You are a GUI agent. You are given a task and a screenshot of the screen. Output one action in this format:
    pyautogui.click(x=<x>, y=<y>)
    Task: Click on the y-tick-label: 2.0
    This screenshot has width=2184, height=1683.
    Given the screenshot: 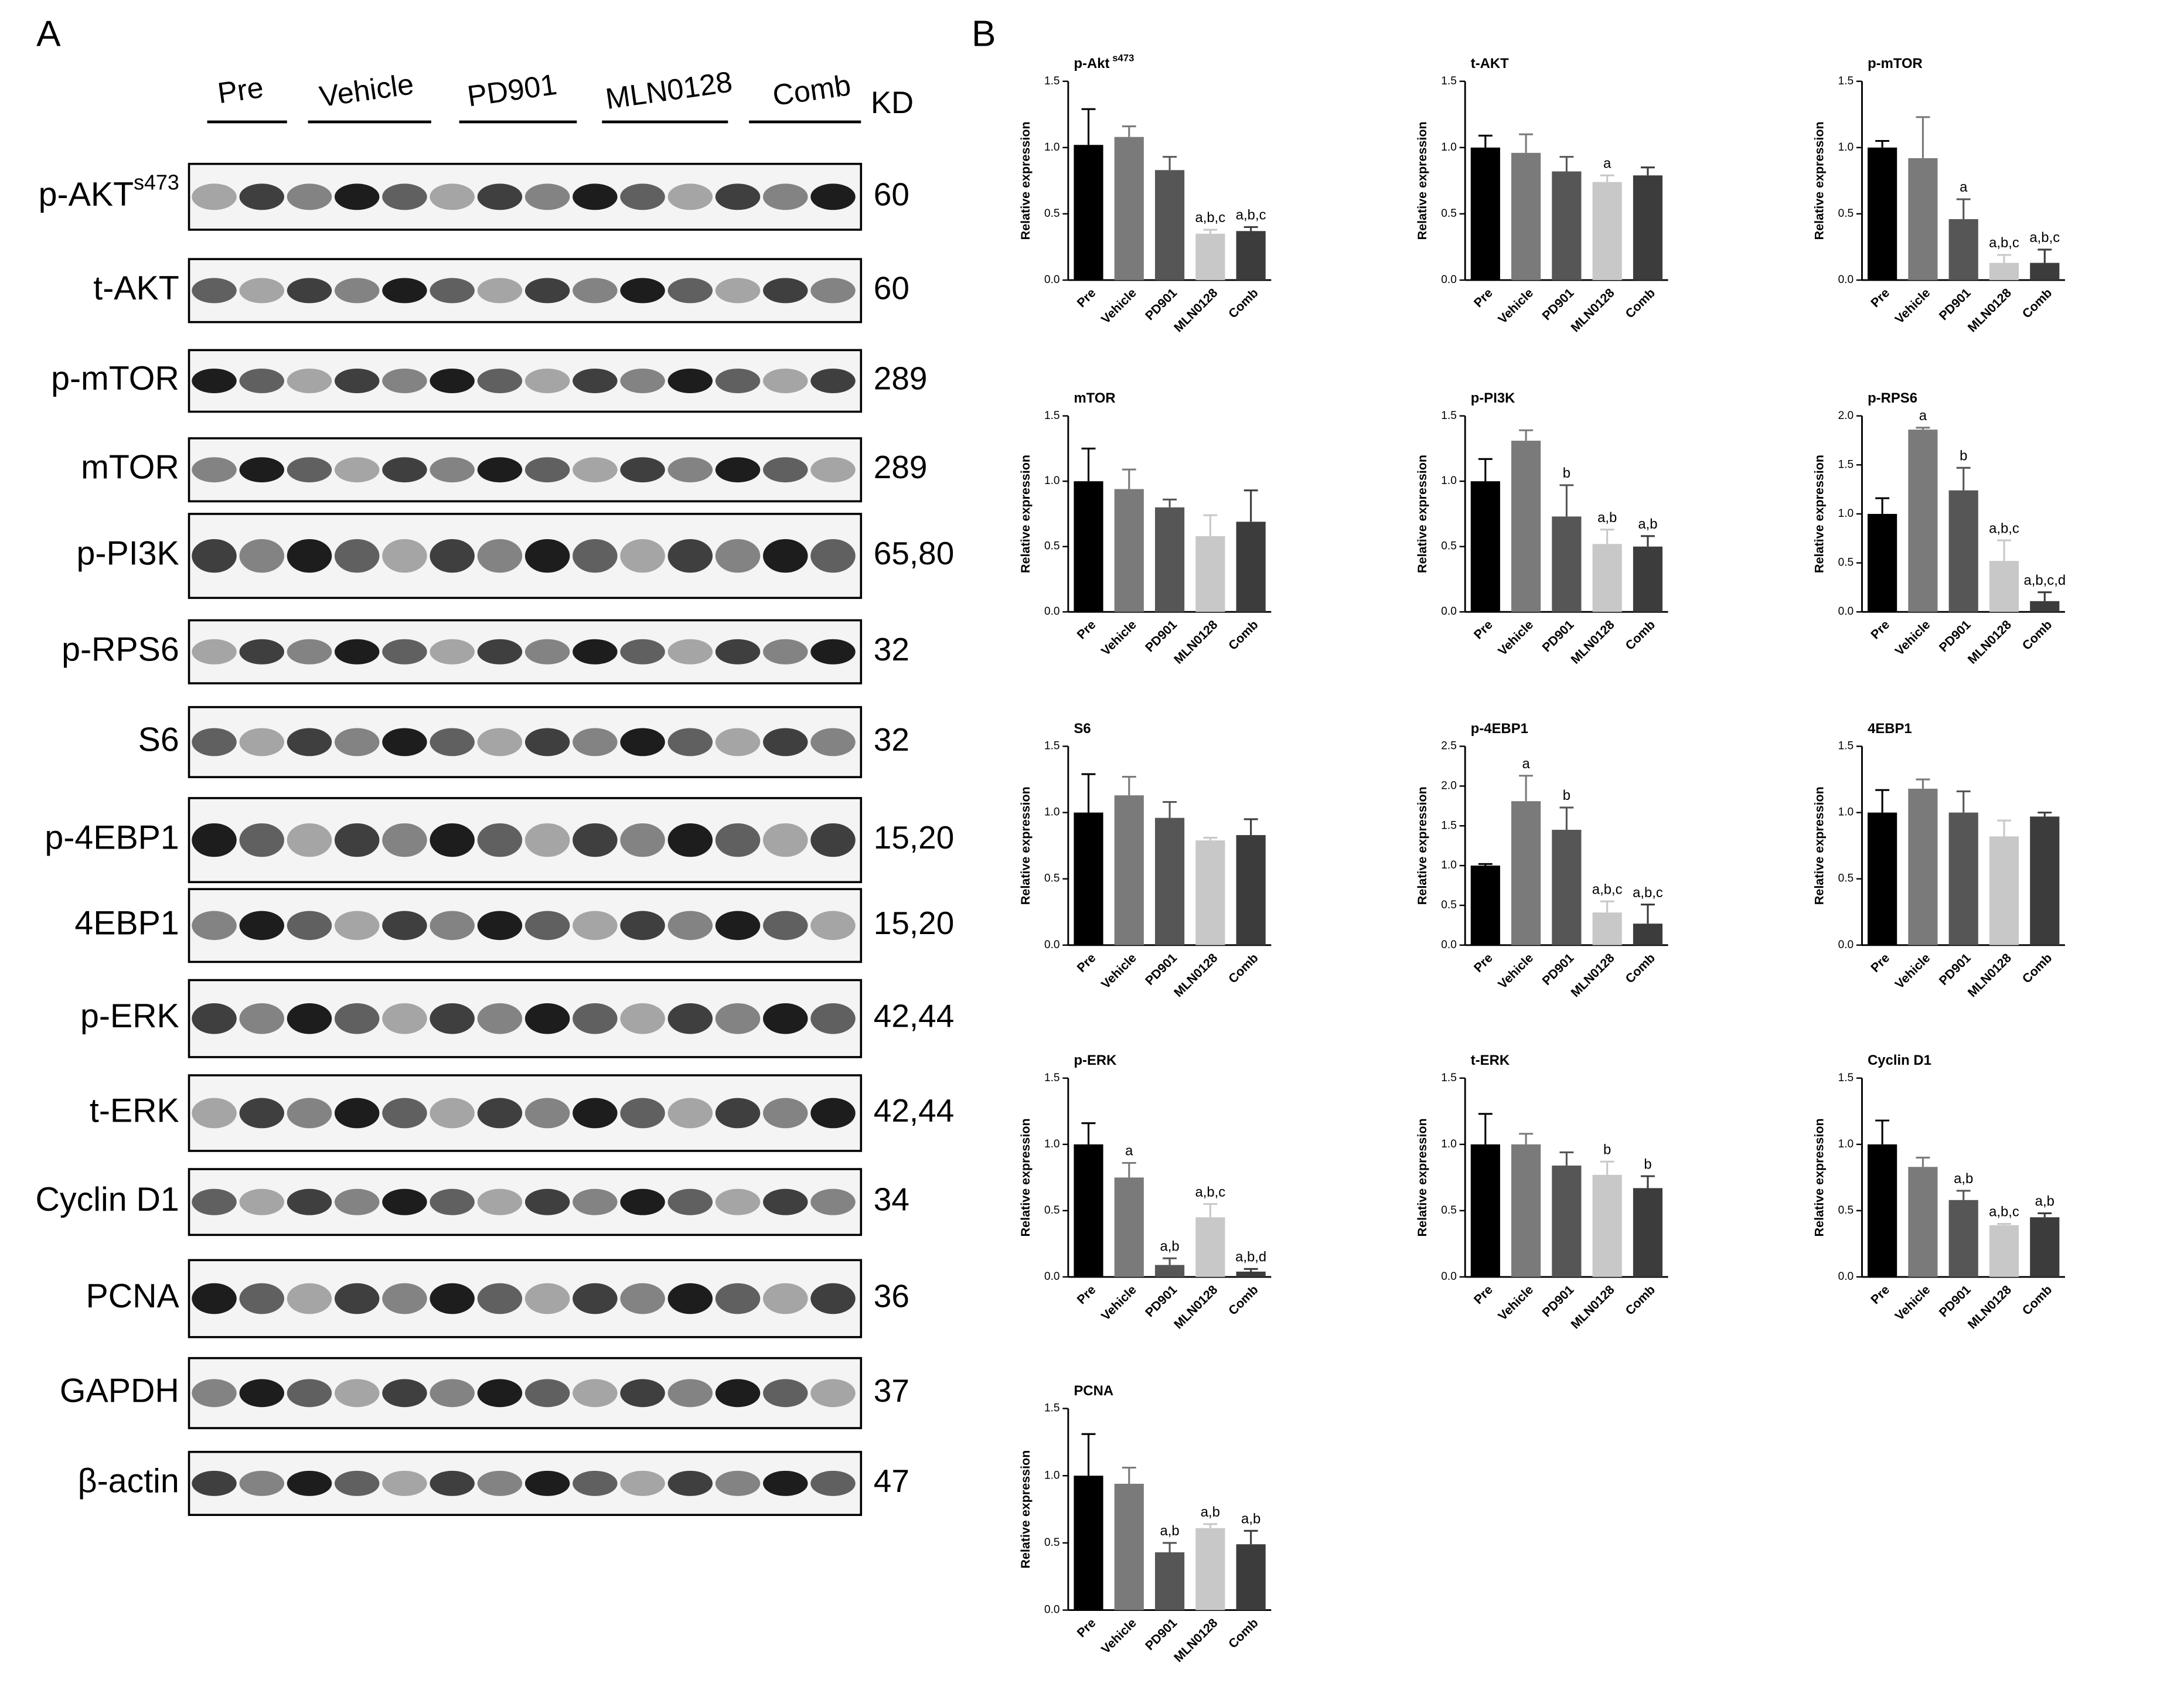 What is the action you would take?
    pyautogui.click(x=1449, y=785)
    